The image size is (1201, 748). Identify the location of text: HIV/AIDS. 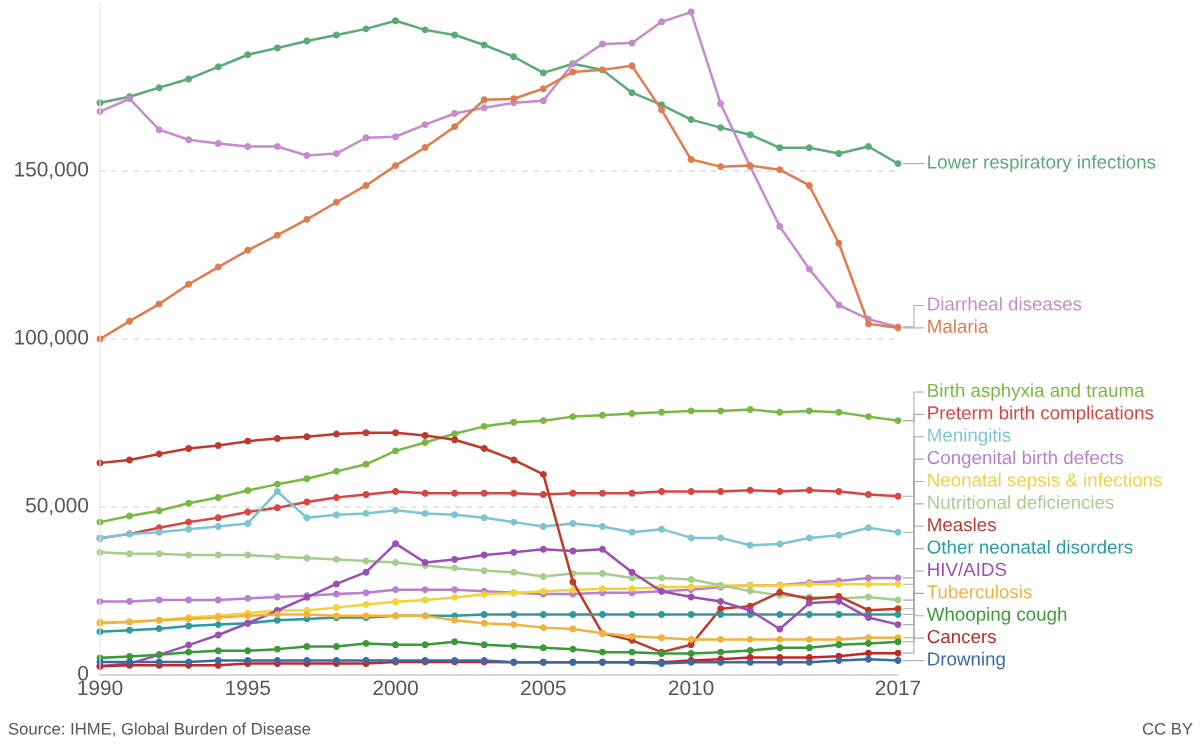
(967, 569).